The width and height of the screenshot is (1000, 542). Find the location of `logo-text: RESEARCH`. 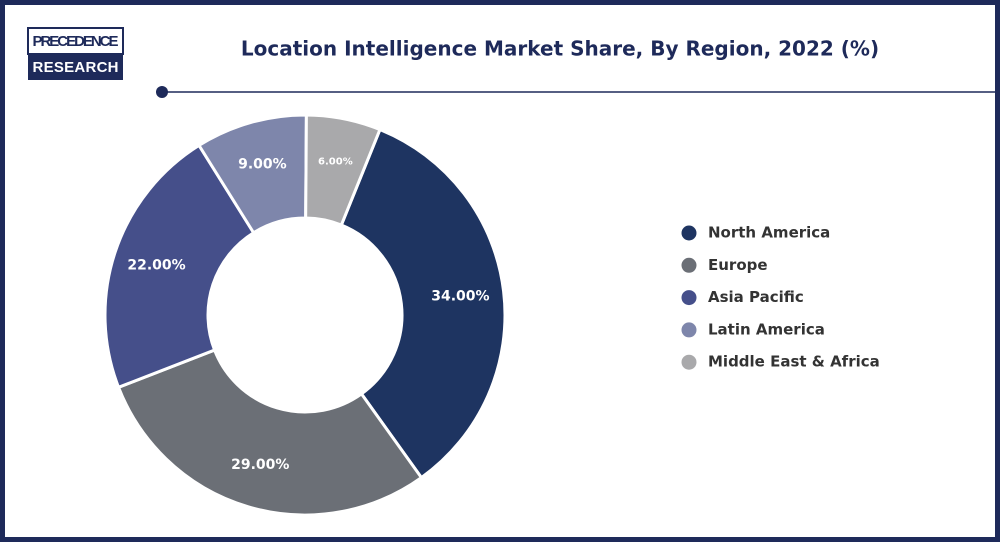

logo-text: RESEARCH is located at coordinates (76, 67).